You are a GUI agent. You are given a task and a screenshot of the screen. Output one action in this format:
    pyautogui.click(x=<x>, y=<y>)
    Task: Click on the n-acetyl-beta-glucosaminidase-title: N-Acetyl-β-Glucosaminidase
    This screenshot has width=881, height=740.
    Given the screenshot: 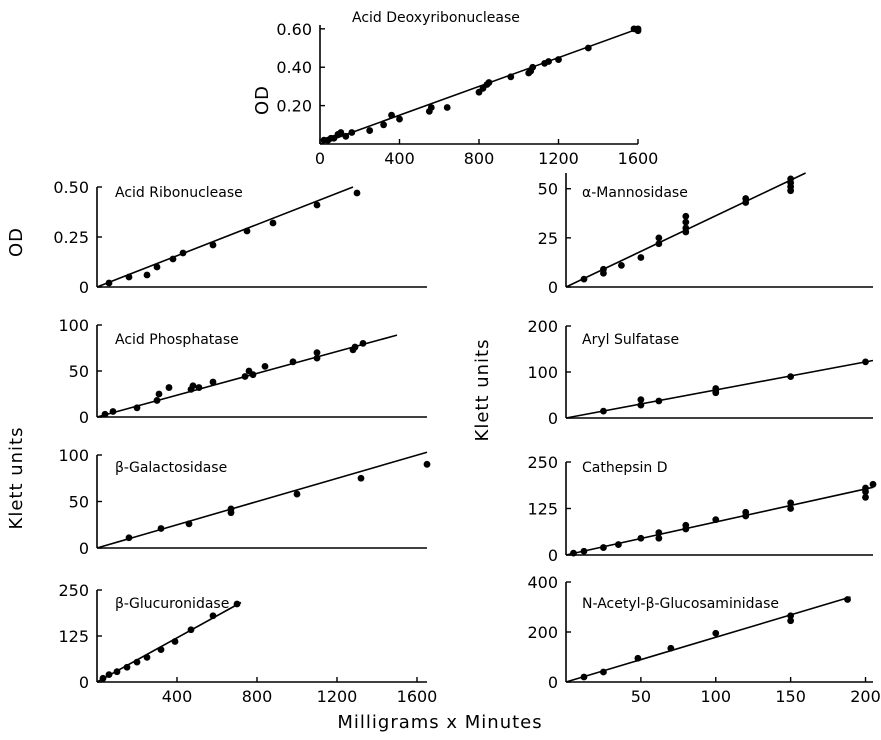 What is the action you would take?
    pyautogui.click(x=680, y=604)
    